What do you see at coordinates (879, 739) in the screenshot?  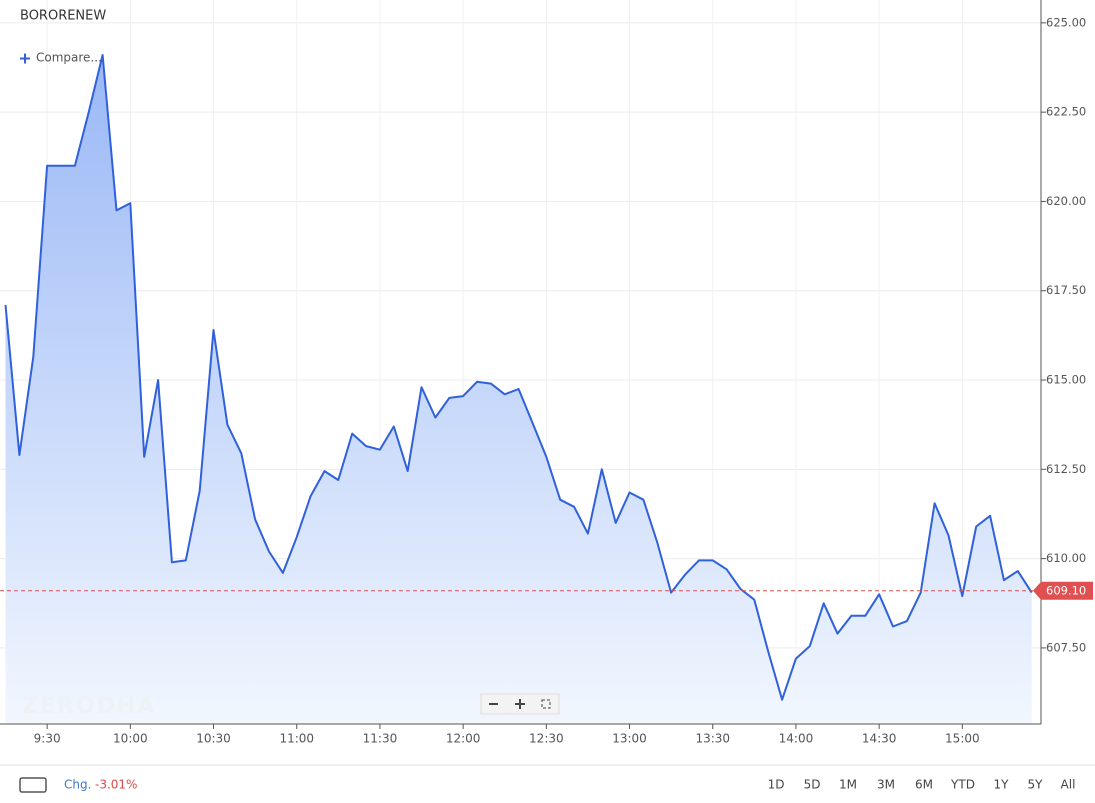 I see `x-tick-label: 14:30` at bounding box center [879, 739].